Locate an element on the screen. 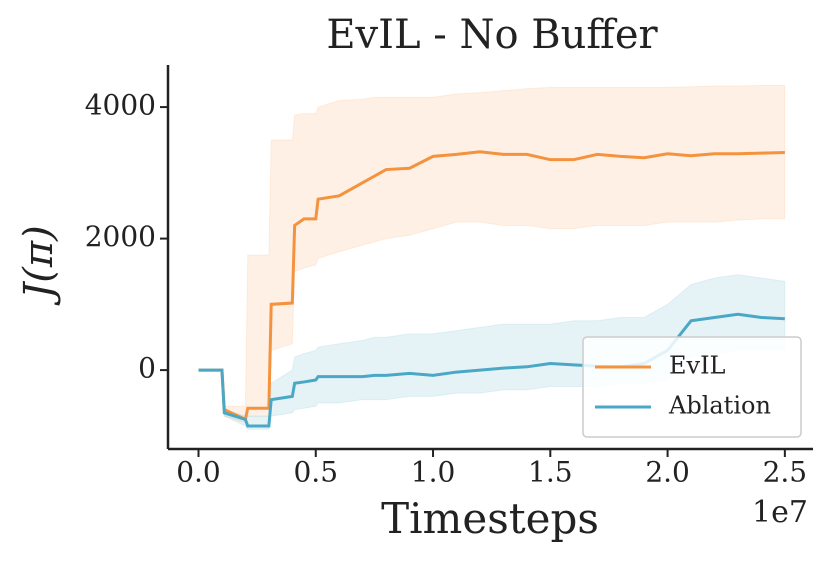 The height and width of the screenshot is (563, 831). x-tick-label: 2.5 is located at coordinates (785, 472).